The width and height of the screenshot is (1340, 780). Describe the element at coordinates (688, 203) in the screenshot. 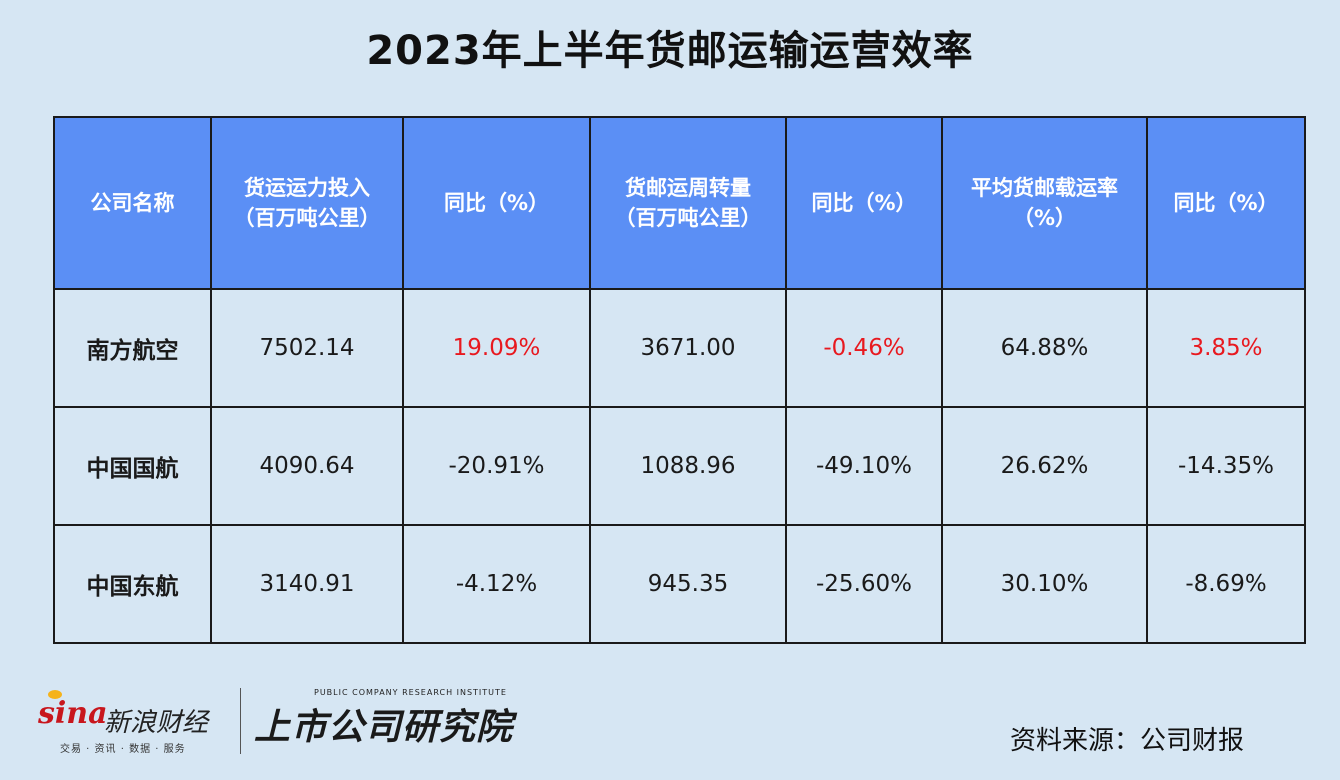

I see `header-turnover: 货邮运周转量 （百万吨公里）` at that location.